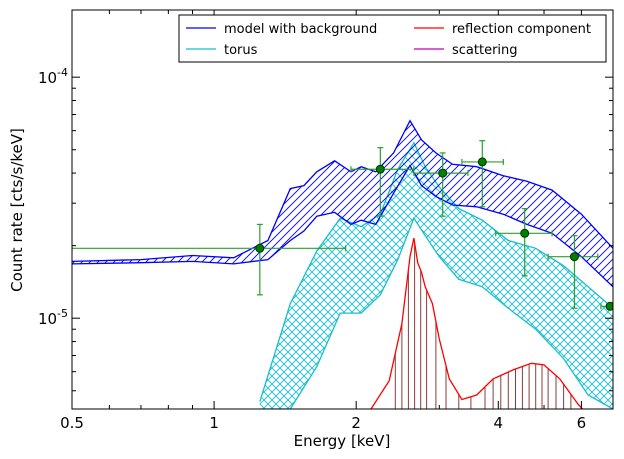  I want to click on x-tick-label: 1, so click(214, 423).